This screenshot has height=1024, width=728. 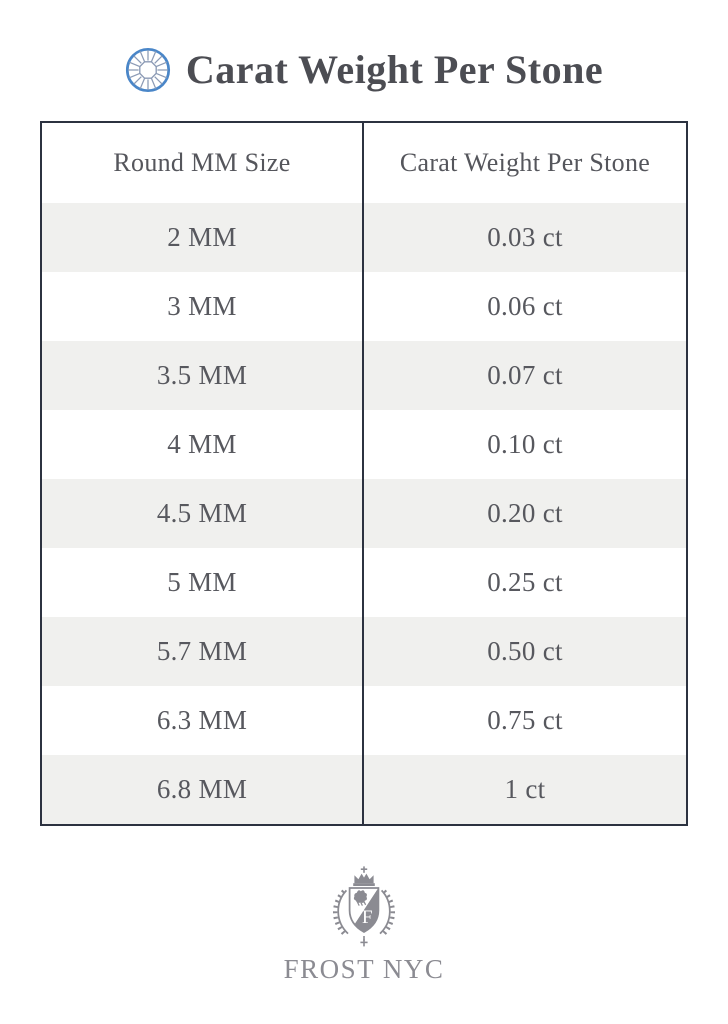 What do you see at coordinates (203, 789) in the screenshot?
I see `mm-size-cell: 6.8 MM` at bounding box center [203, 789].